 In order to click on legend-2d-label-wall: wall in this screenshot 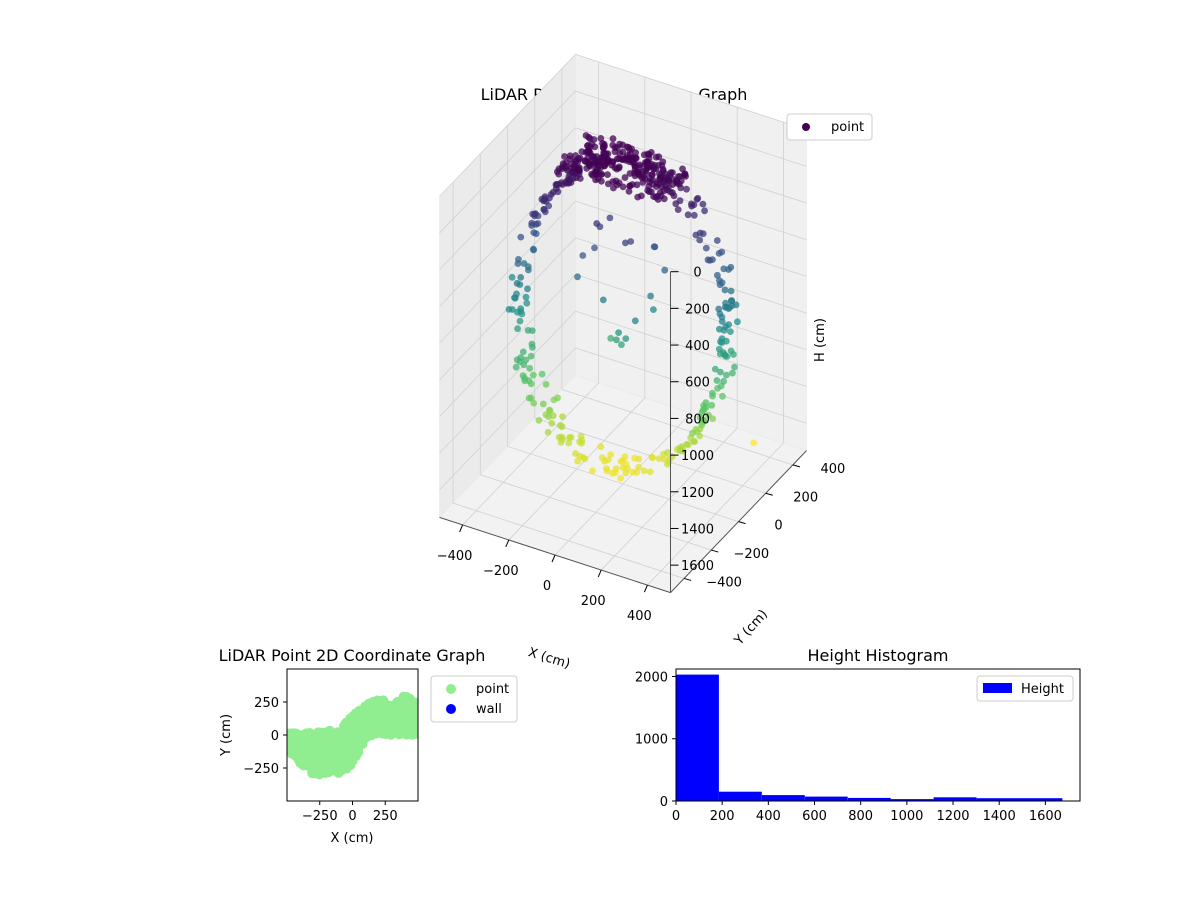, I will do `click(489, 709)`.